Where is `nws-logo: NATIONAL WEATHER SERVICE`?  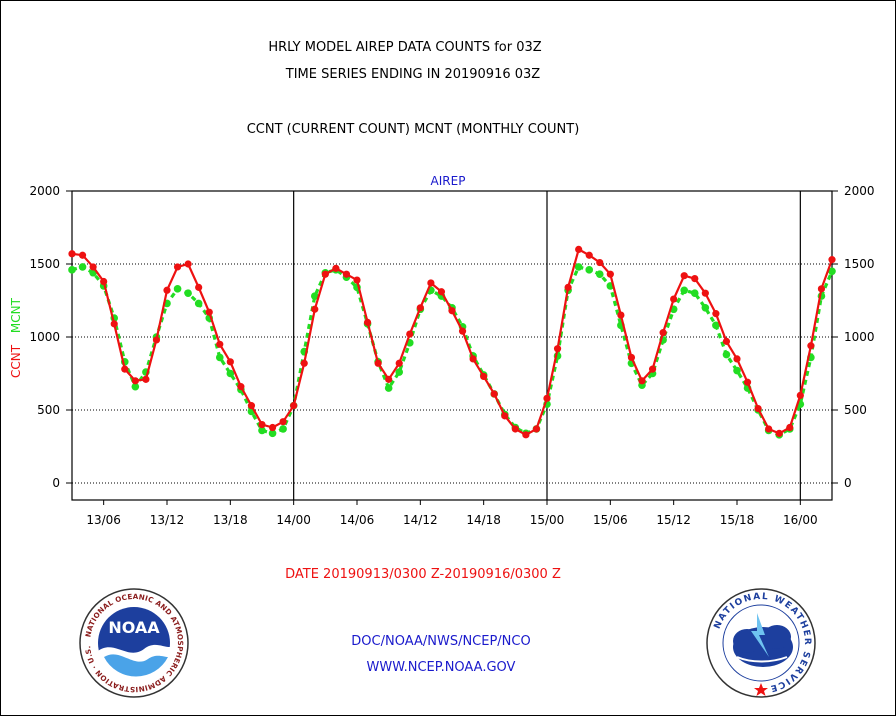
nws-logo: NATIONAL WEATHER SERVICE is located at coordinates (761, 643).